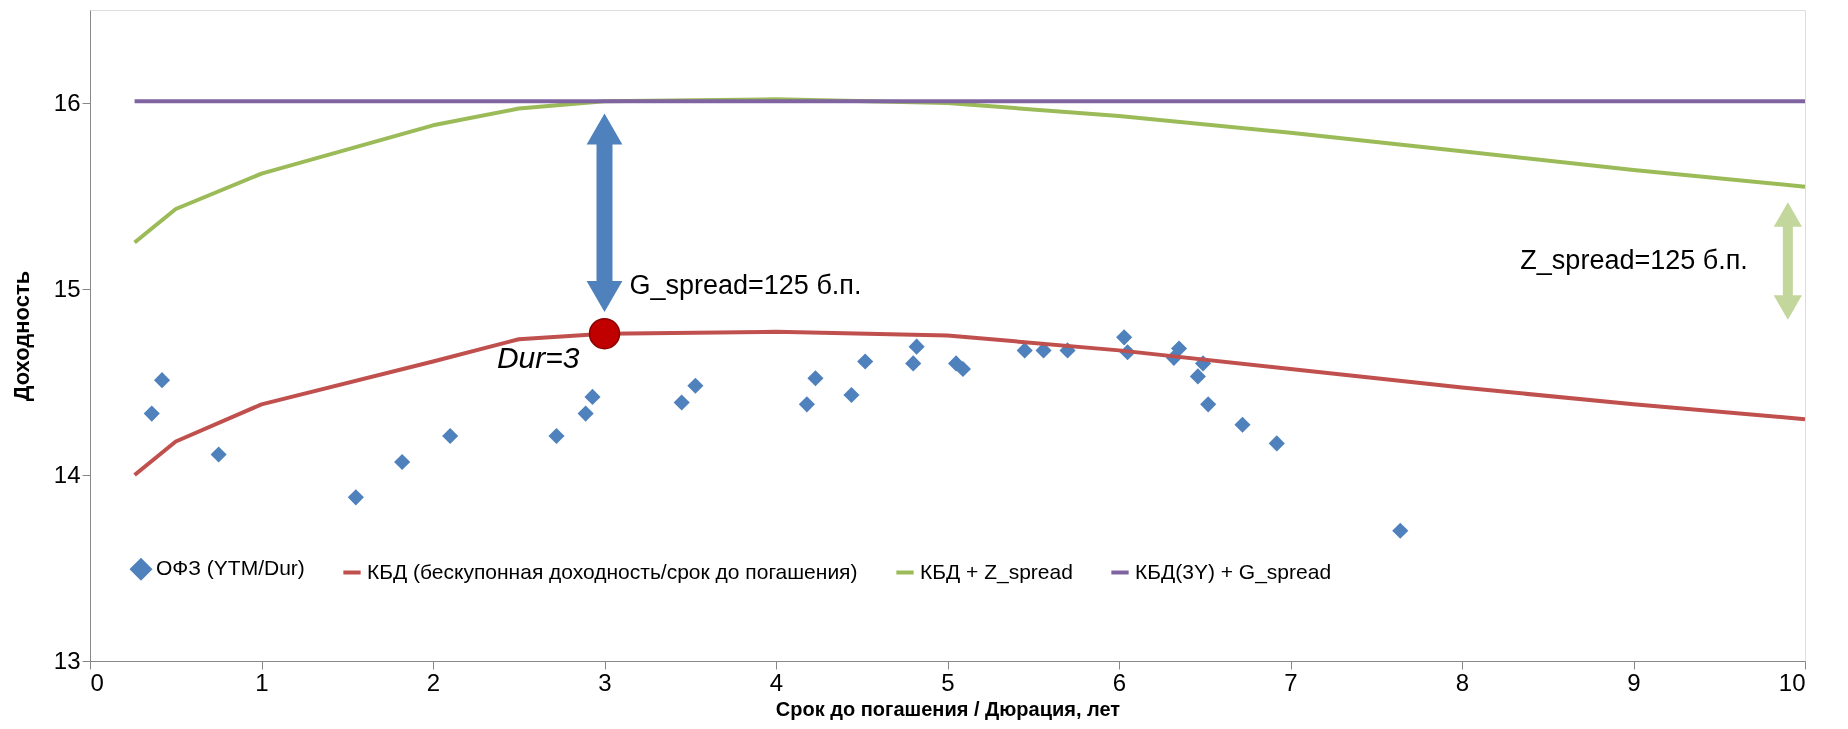  What do you see at coordinates (67, 102) in the screenshot?
I see `y-tick-label: 16` at bounding box center [67, 102].